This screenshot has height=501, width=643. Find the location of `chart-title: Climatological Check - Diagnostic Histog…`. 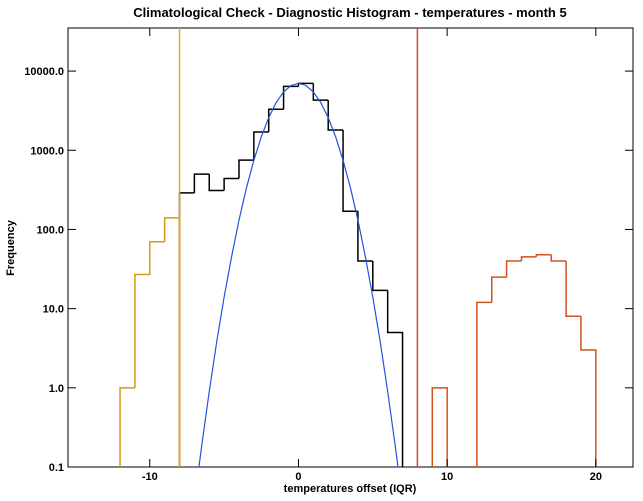

chart-title: Climatological Check - Diagnostic Histog… is located at coordinates (349, 12).